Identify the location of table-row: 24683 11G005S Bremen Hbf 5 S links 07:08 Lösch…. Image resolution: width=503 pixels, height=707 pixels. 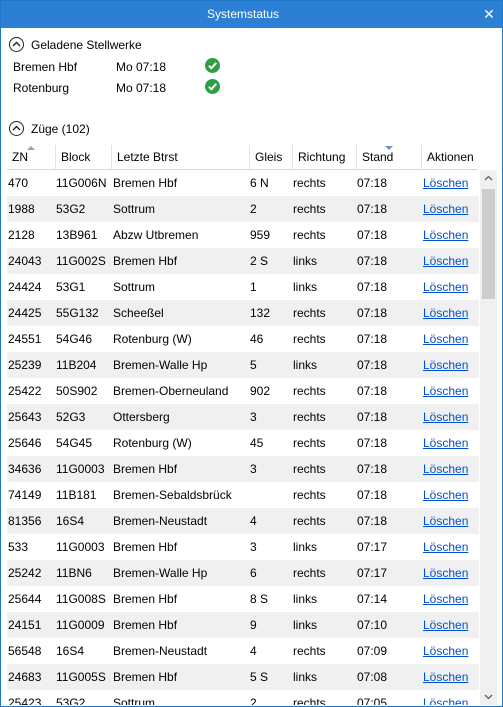
(243, 677).